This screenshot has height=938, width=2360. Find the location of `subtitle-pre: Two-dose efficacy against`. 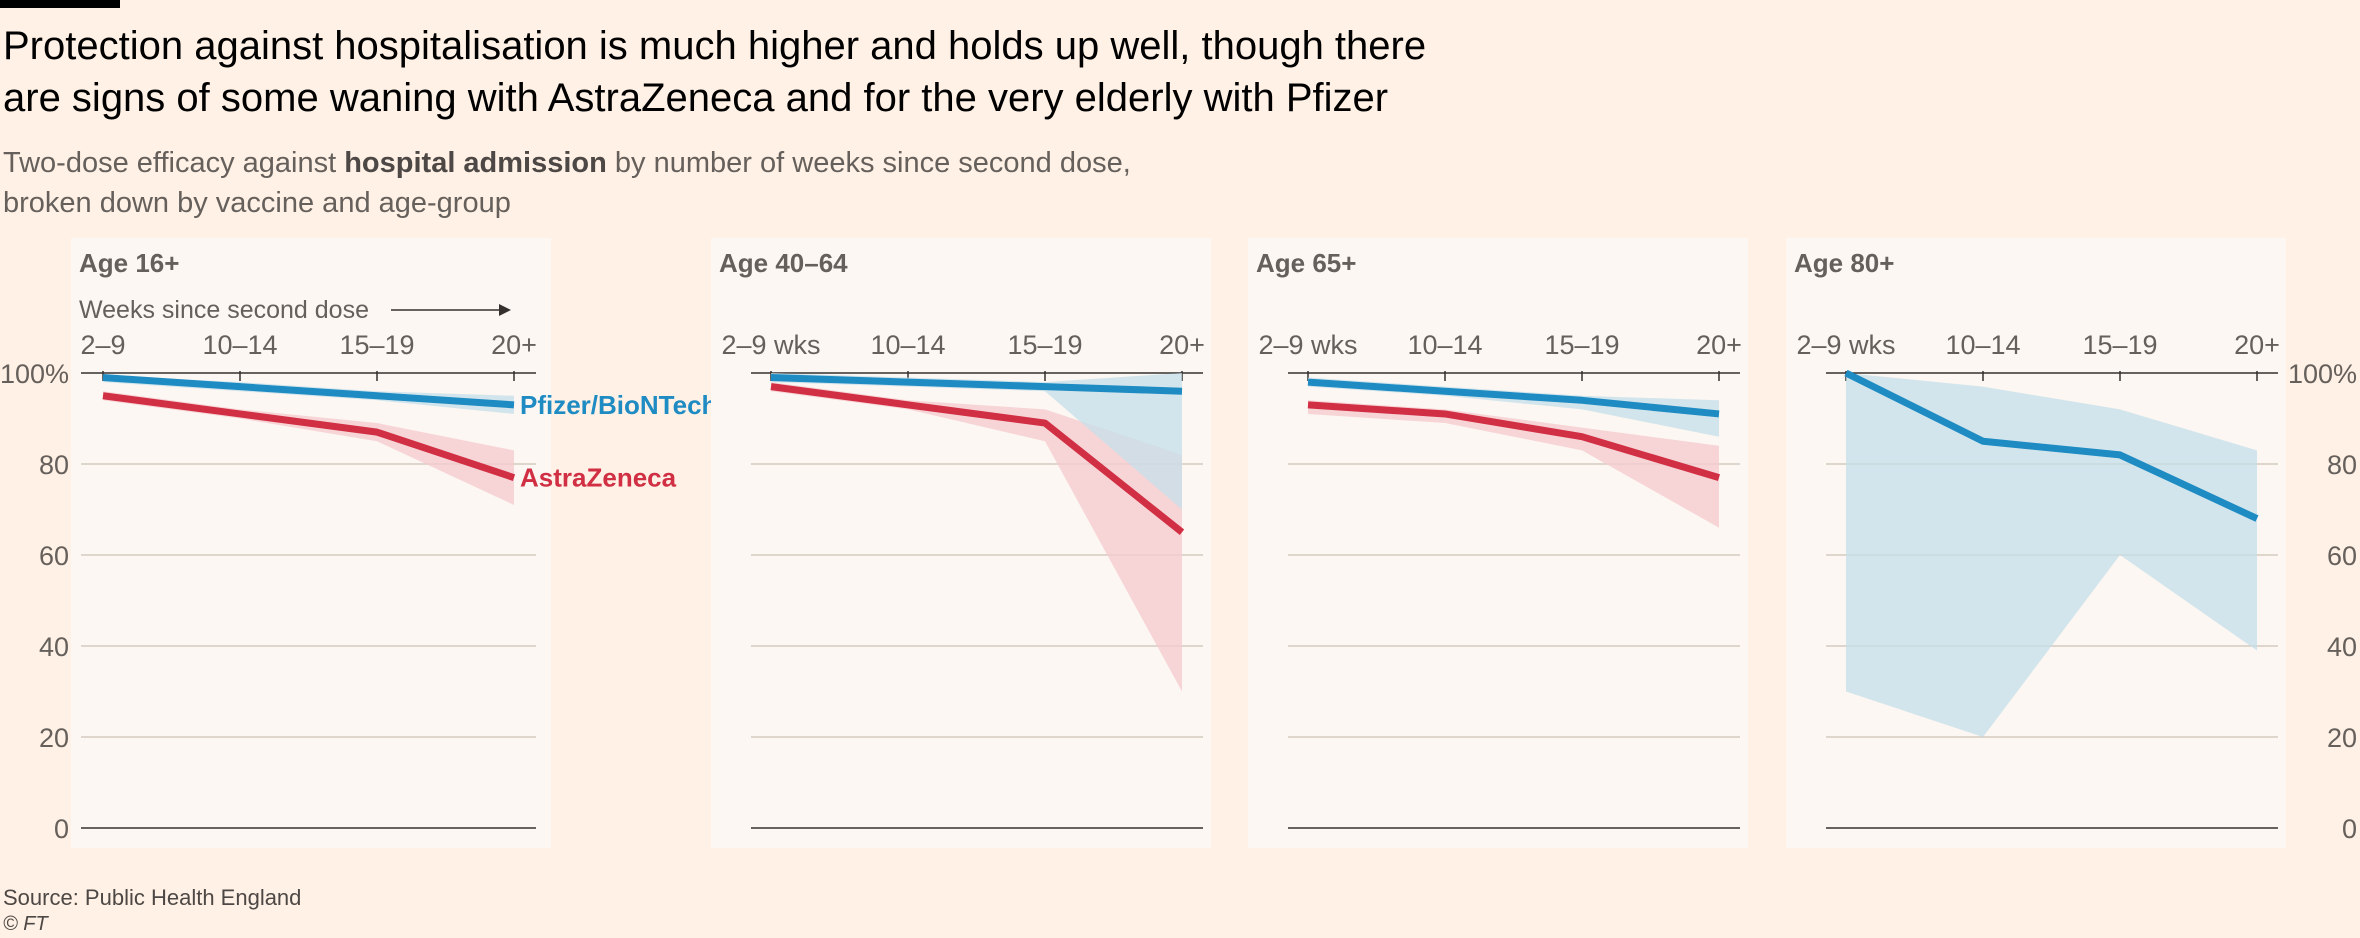

subtitle-pre: Two-dose efficacy against is located at coordinates (174, 163).